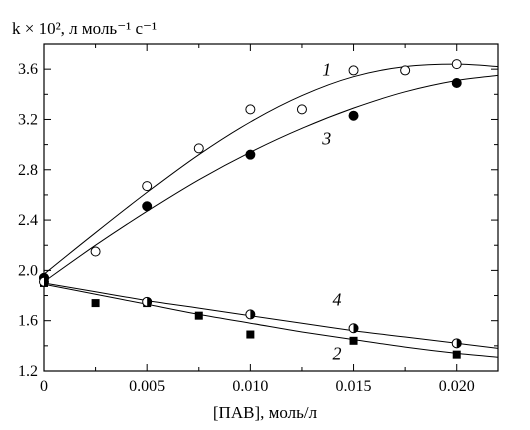  What do you see at coordinates (28, 270) in the screenshot?
I see `y-tick-label: 2.0` at bounding box center [28, 270].